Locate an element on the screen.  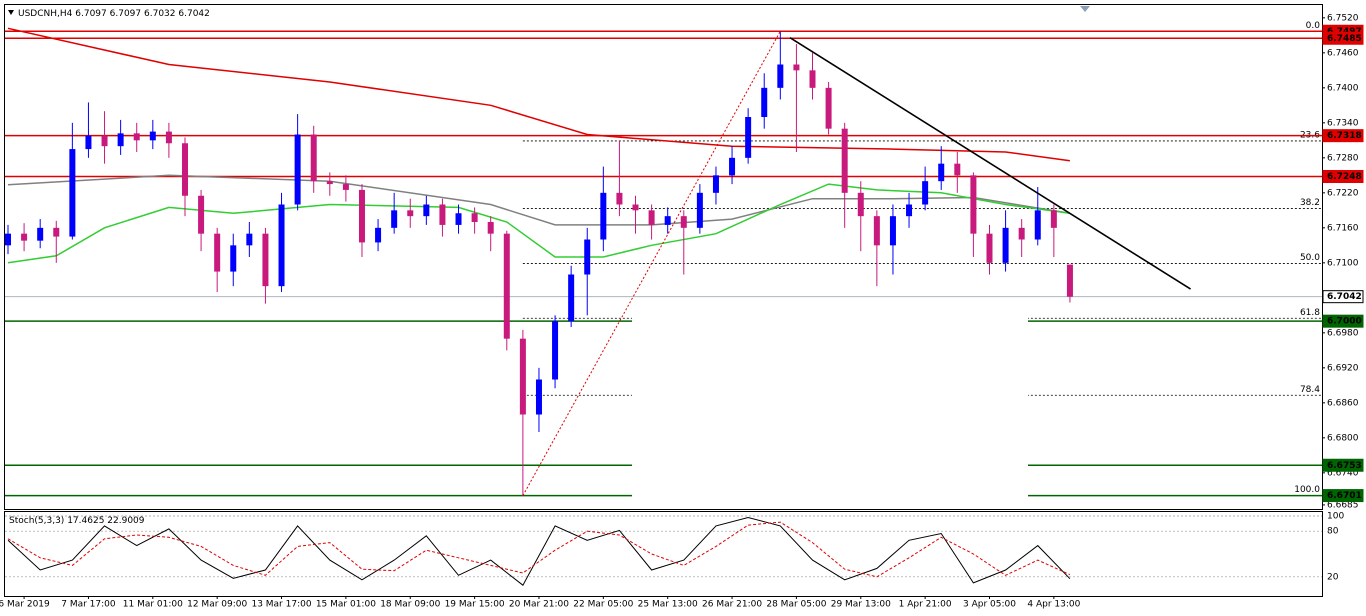
x-tick-label: 25 Mar 13:00 is located at coordinates (668, 605).